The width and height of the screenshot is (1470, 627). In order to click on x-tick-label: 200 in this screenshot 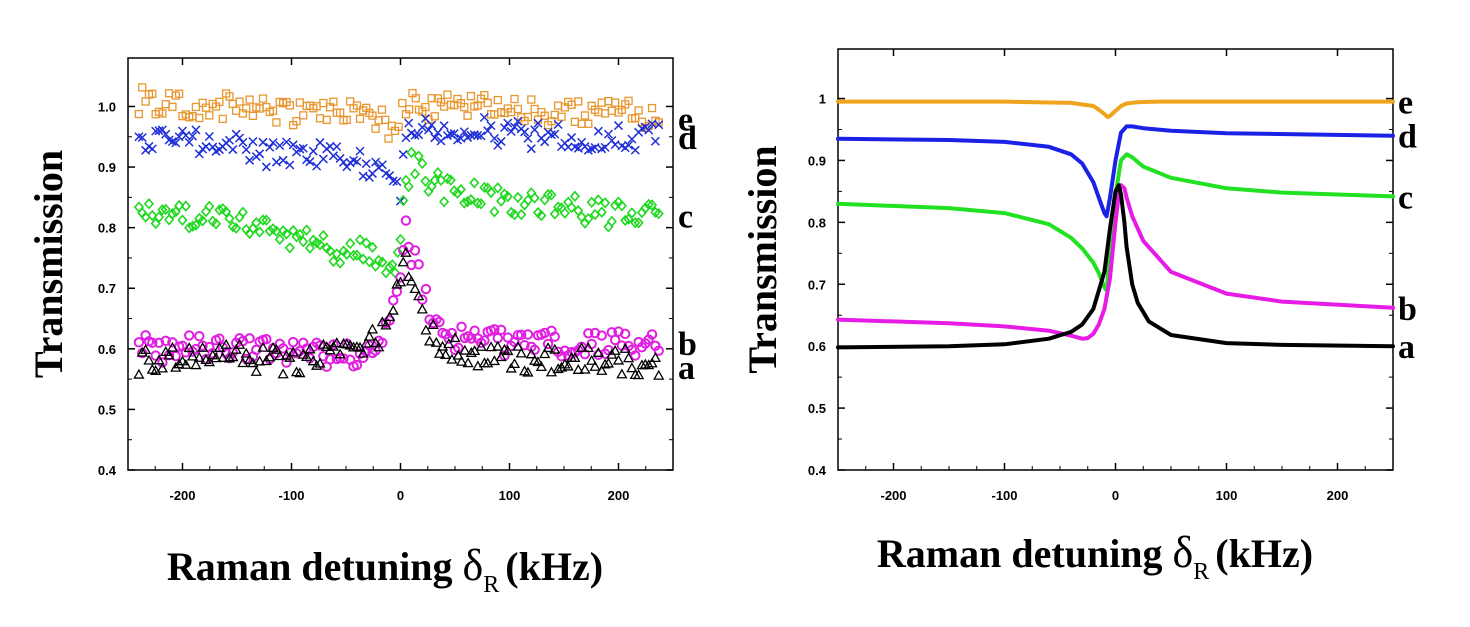, I will do `click(1338, 495)`.